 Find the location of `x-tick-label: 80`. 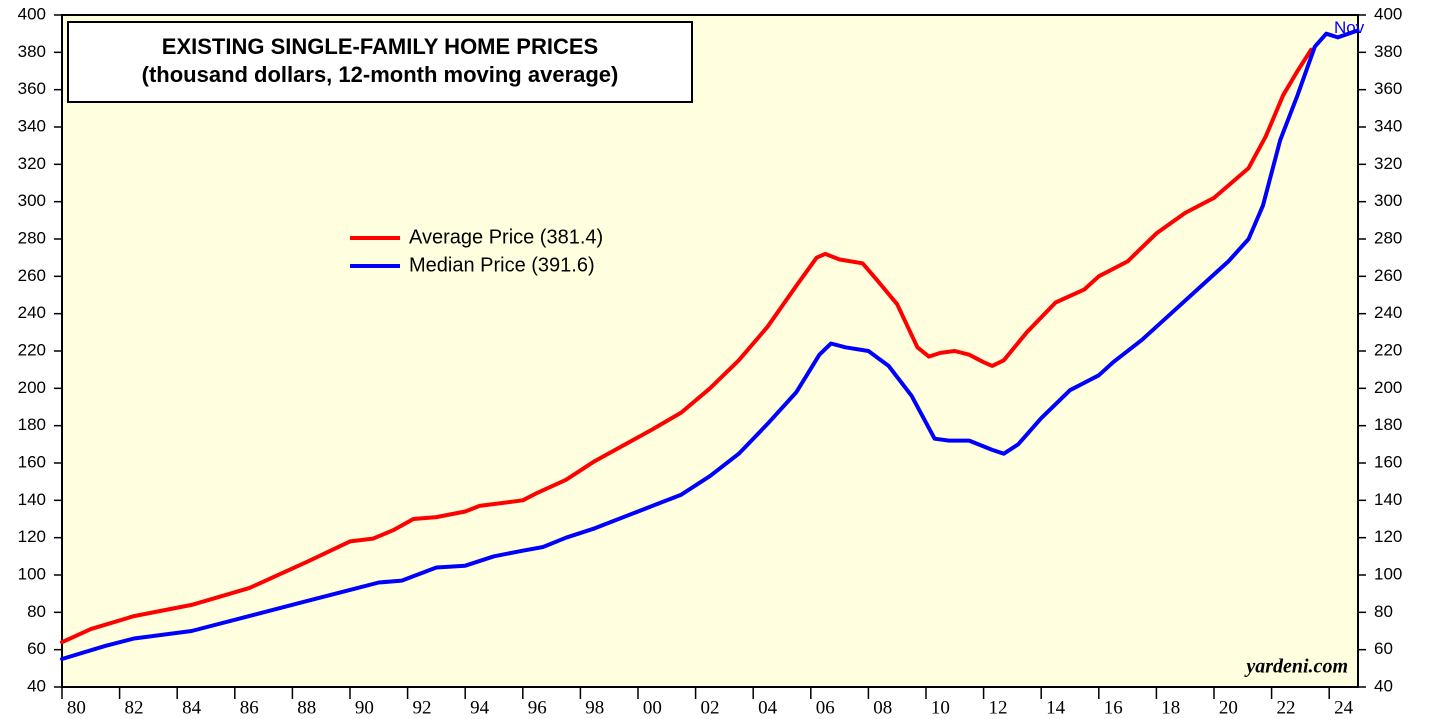

x-tick-label: 80 is located at coordinates (76, 707).